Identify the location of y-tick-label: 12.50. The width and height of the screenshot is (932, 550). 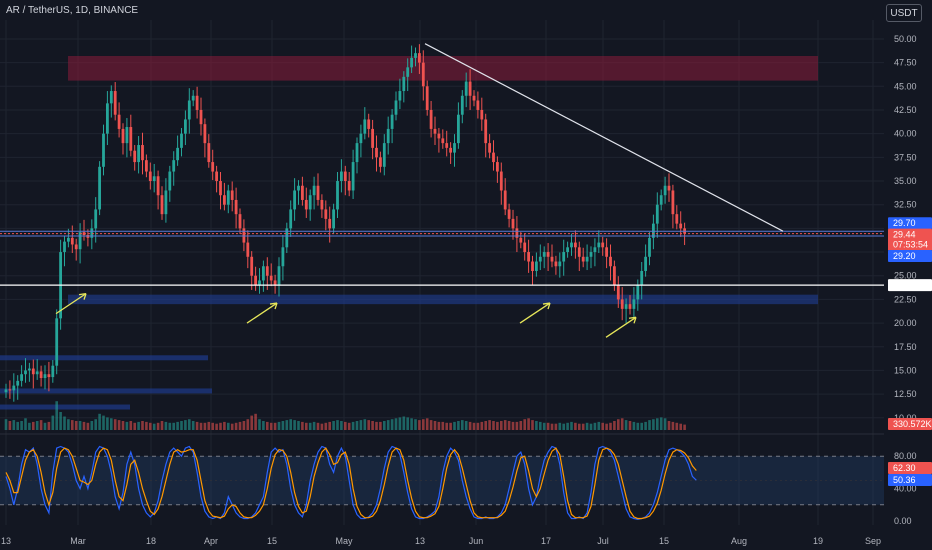
(905, 394).